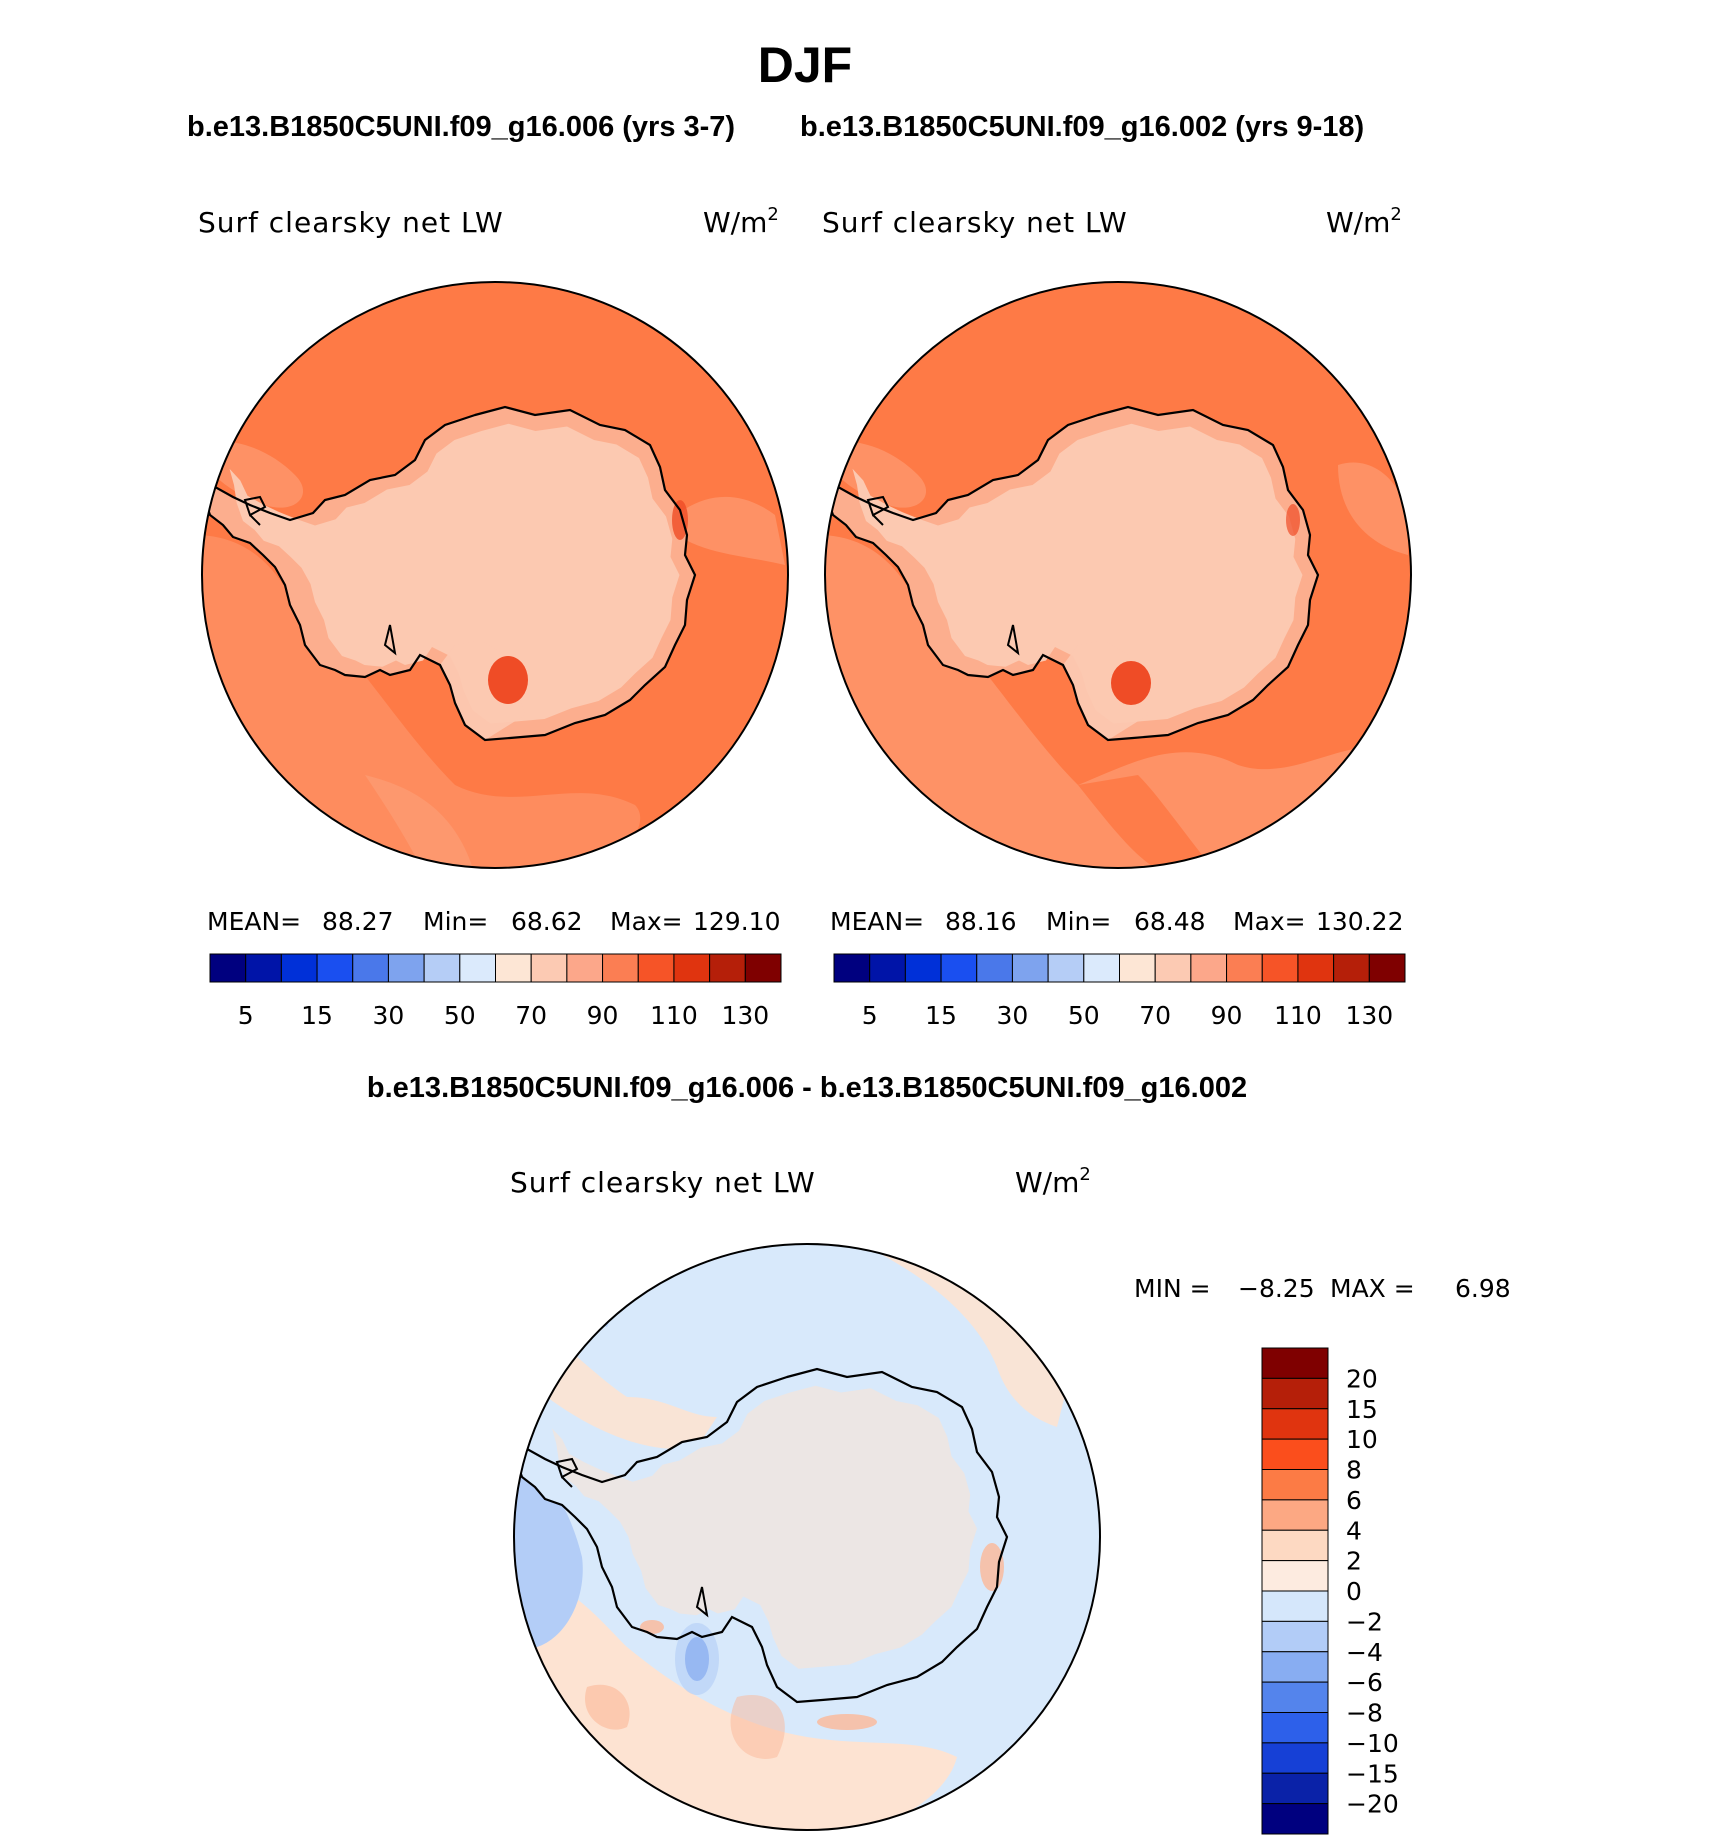 Image resolution: width=1710 pixels, height=1840 pixels. I want to click on diff-pos-region-ne, so click(967, 1337).